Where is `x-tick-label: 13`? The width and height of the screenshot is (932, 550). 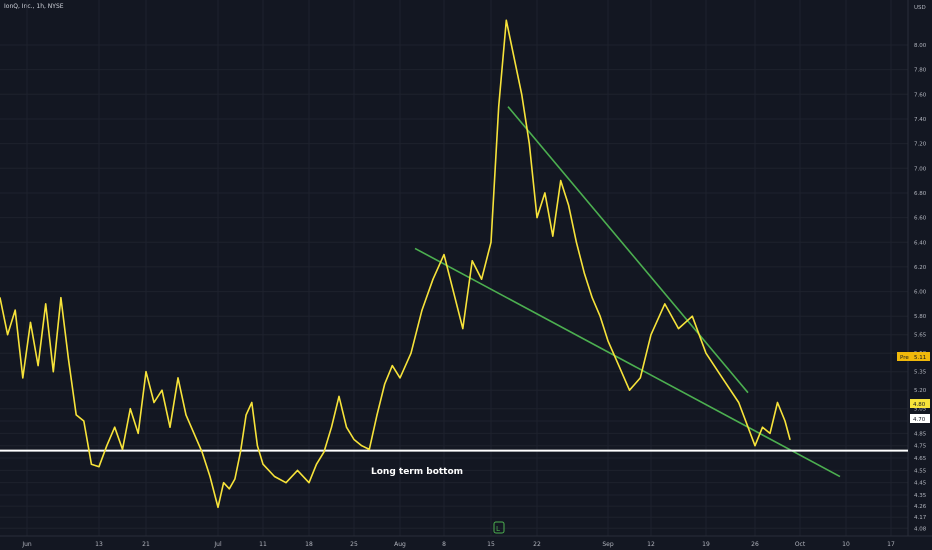 x-tick-label: 13 is located at coordinates (99, 544).